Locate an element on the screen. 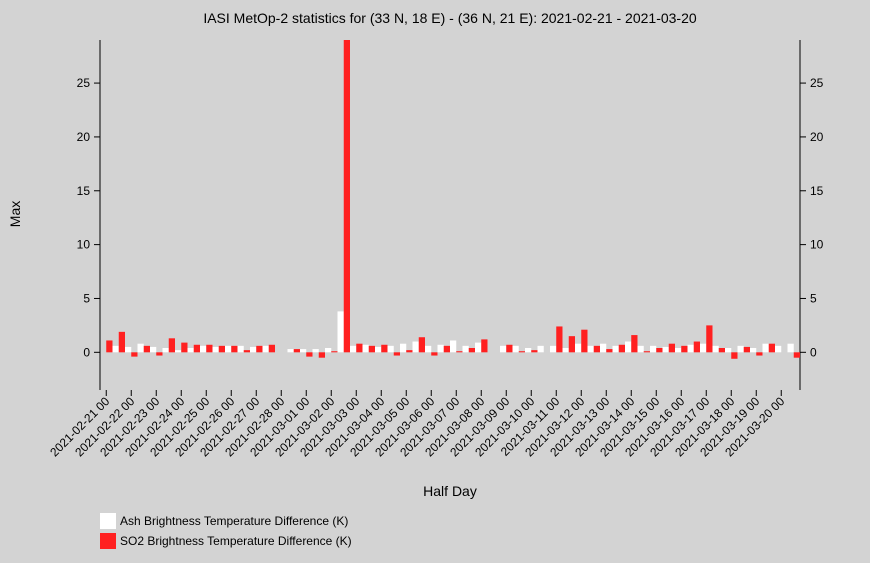  y-tick-label: 20 is located at coordinates (84, 137).